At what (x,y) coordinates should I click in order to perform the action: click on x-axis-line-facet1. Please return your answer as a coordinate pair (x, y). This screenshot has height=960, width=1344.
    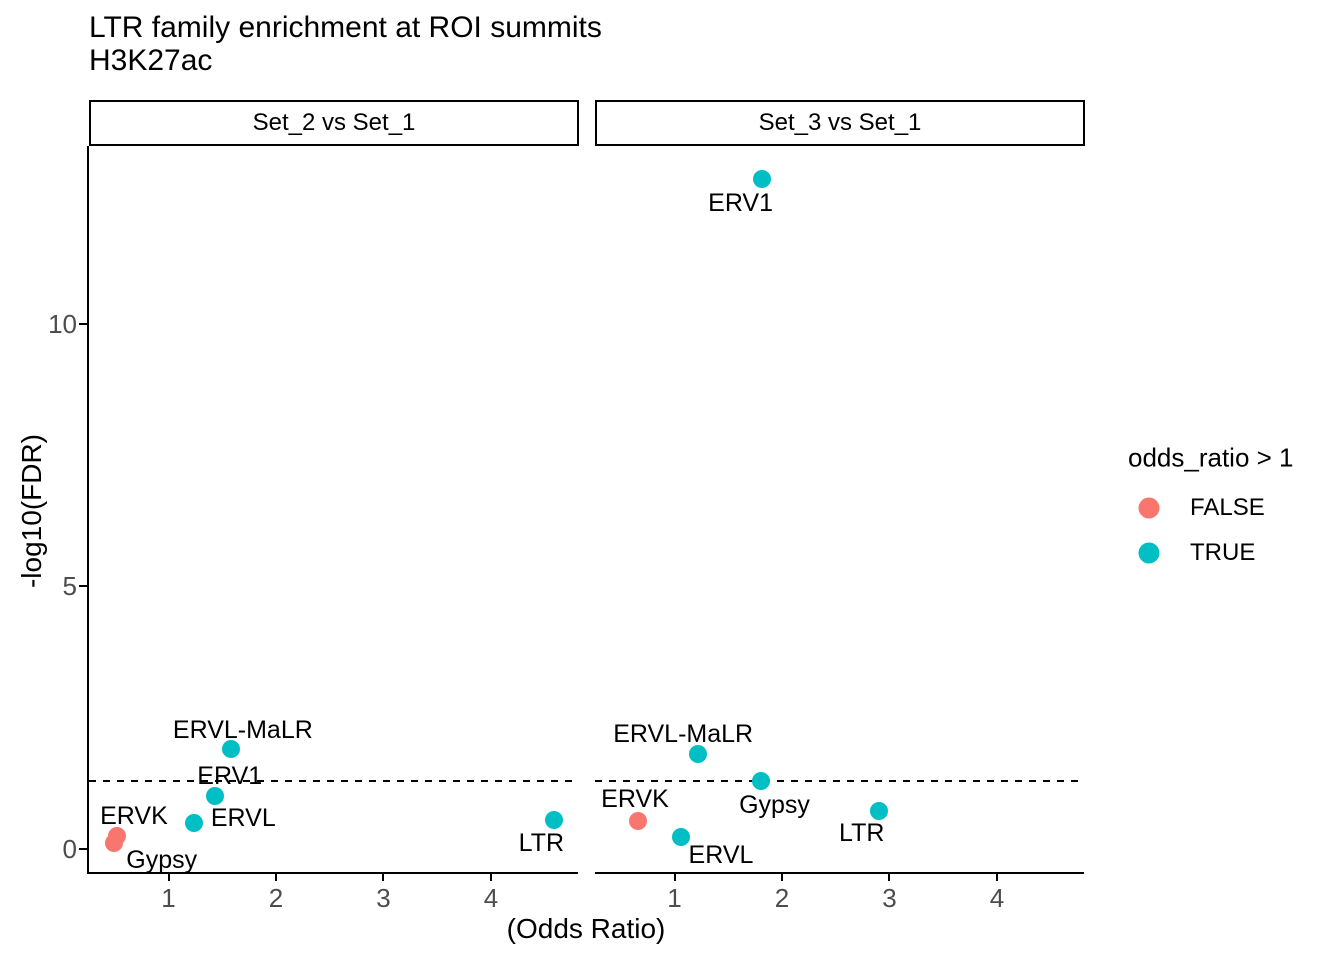
    Looking at the image, I should click on (333, 873).